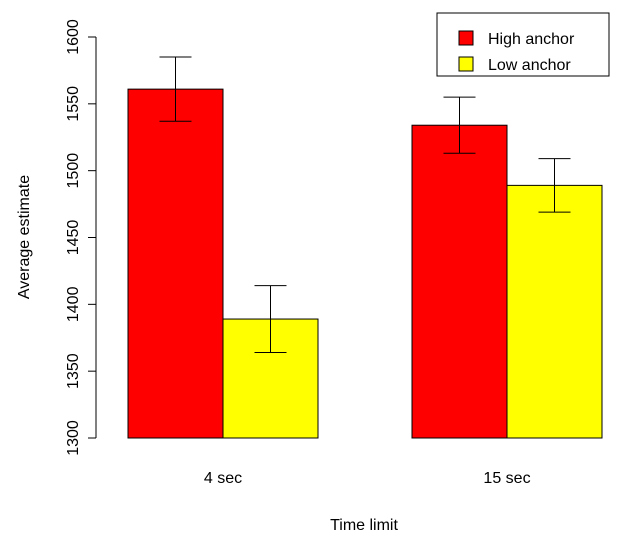 The width and height of the screenshot is (617, 536). I want to click on y-axis: 1300 1350 1400 1450 1500 1550 1600, so click(81, 237).